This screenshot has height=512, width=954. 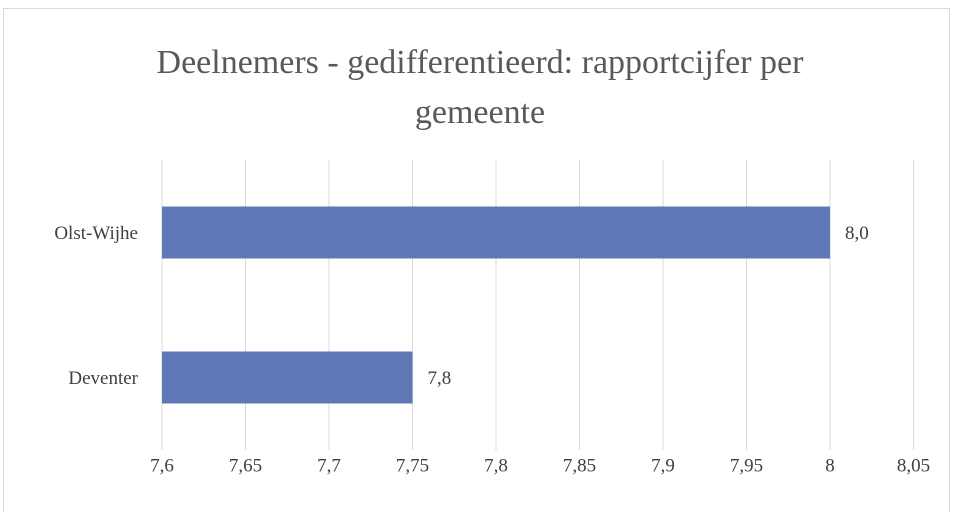 What do you see at coordinates (579, 465) in the screenshot?
I see `x-tick-label: 7,85` at bounding box center [579, 465].